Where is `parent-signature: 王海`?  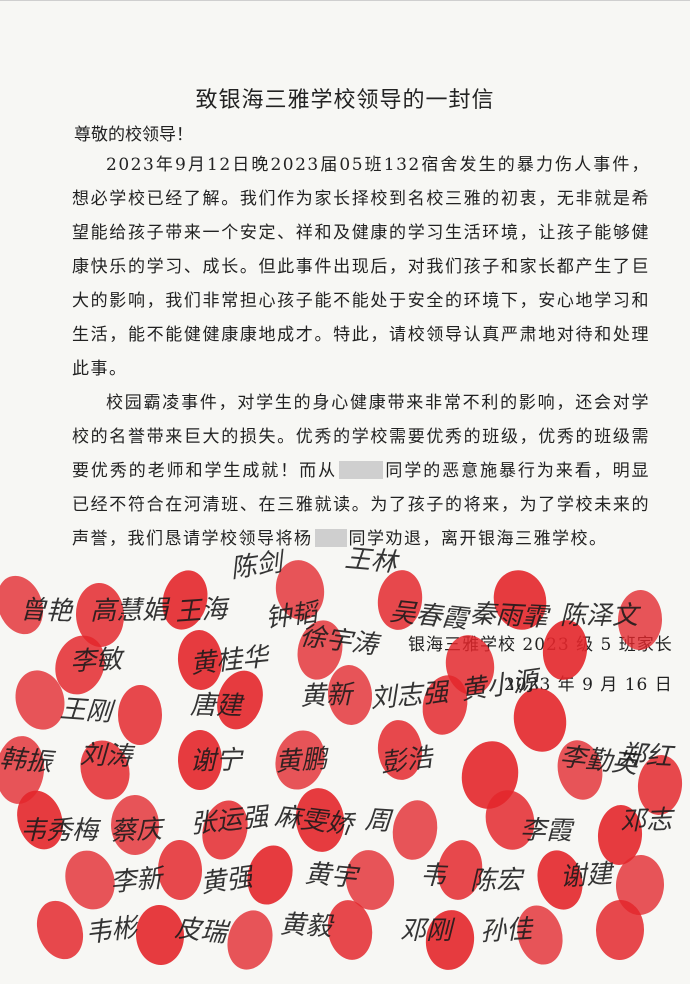 parent-signature: 王海 is located at coordinates (201, 611).